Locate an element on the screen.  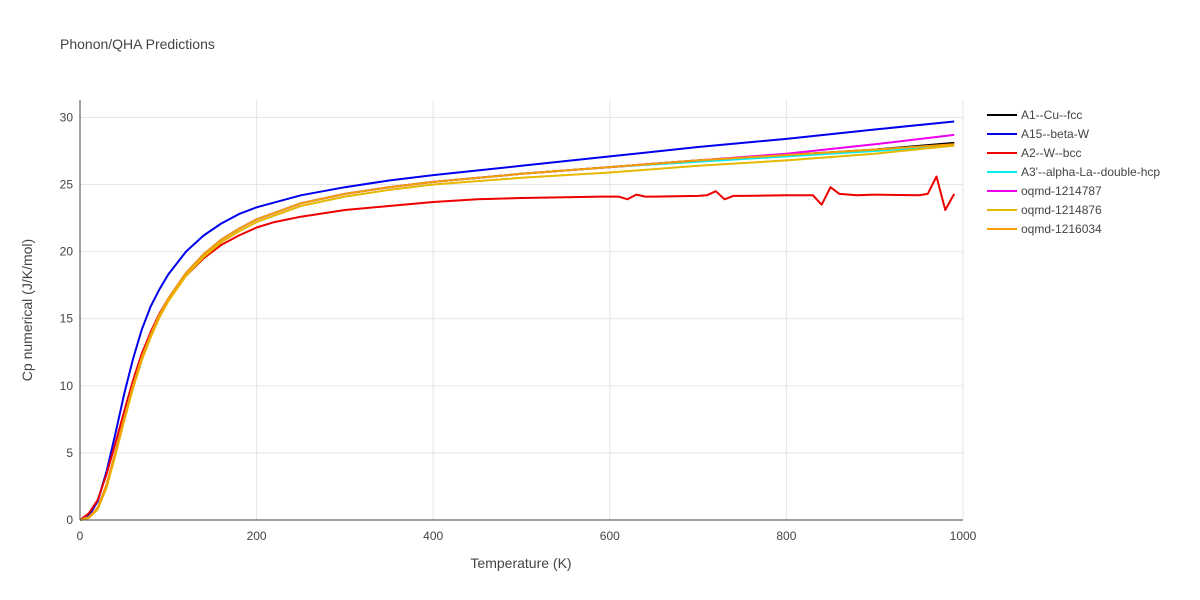
x-tick-label: 400 is located at coordinates (433, 536).